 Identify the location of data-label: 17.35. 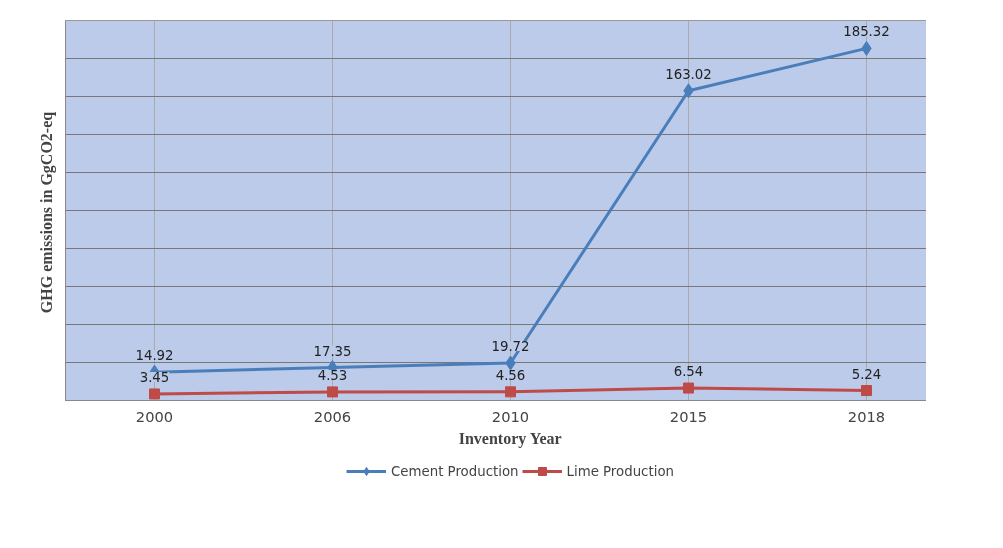
(332, 351).